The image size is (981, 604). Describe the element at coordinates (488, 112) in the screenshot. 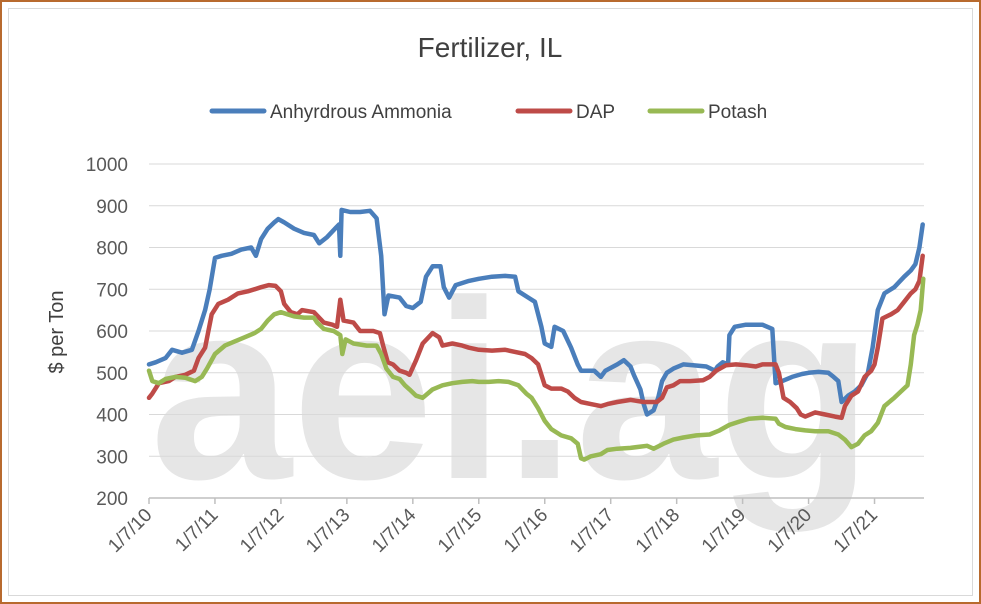

I see `legend: Anhyrdrous Ammonia DAP Potash` at that location.